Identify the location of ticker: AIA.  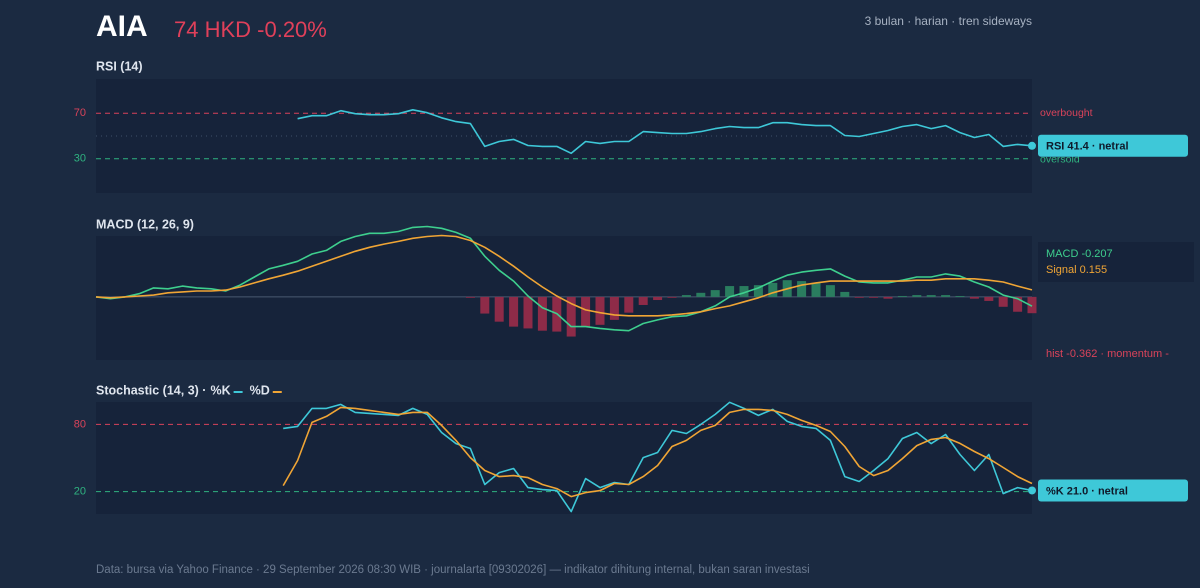
(122, 26).